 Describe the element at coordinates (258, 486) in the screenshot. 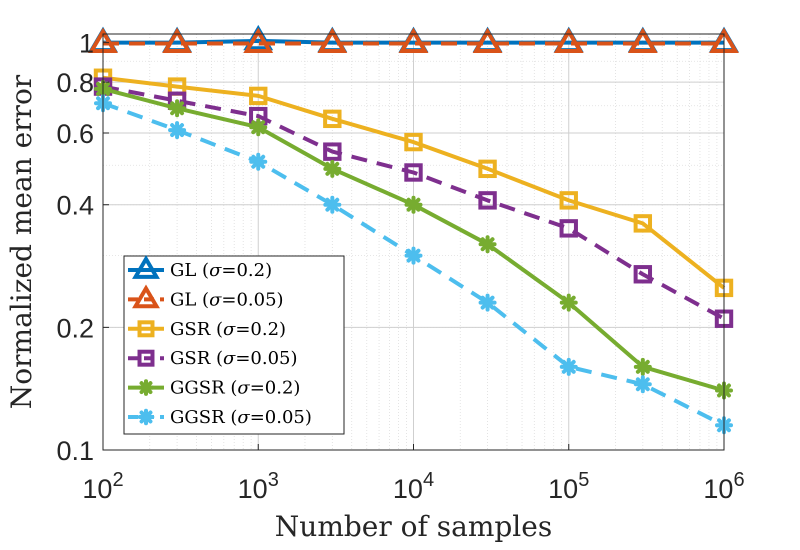

I see `x-tick-label: 10³` at that location.